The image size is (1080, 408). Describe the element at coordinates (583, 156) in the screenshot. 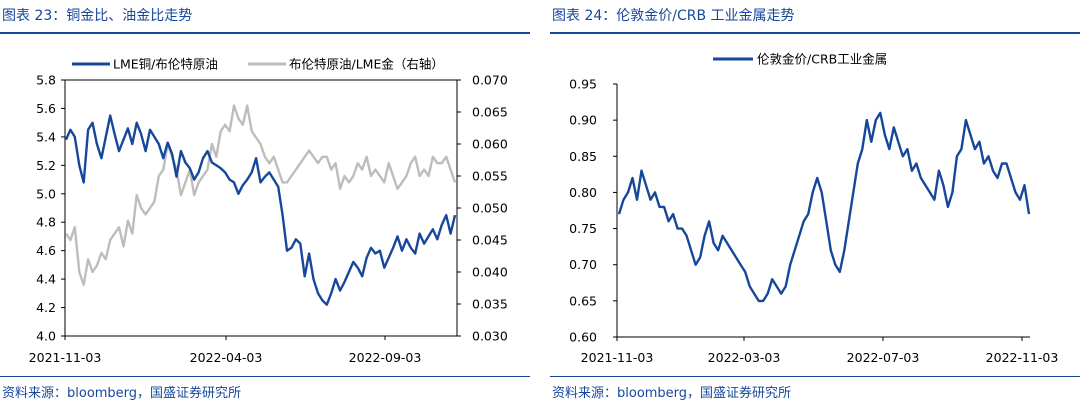

I see `y-axis-tick-label: 0.85` at that location.